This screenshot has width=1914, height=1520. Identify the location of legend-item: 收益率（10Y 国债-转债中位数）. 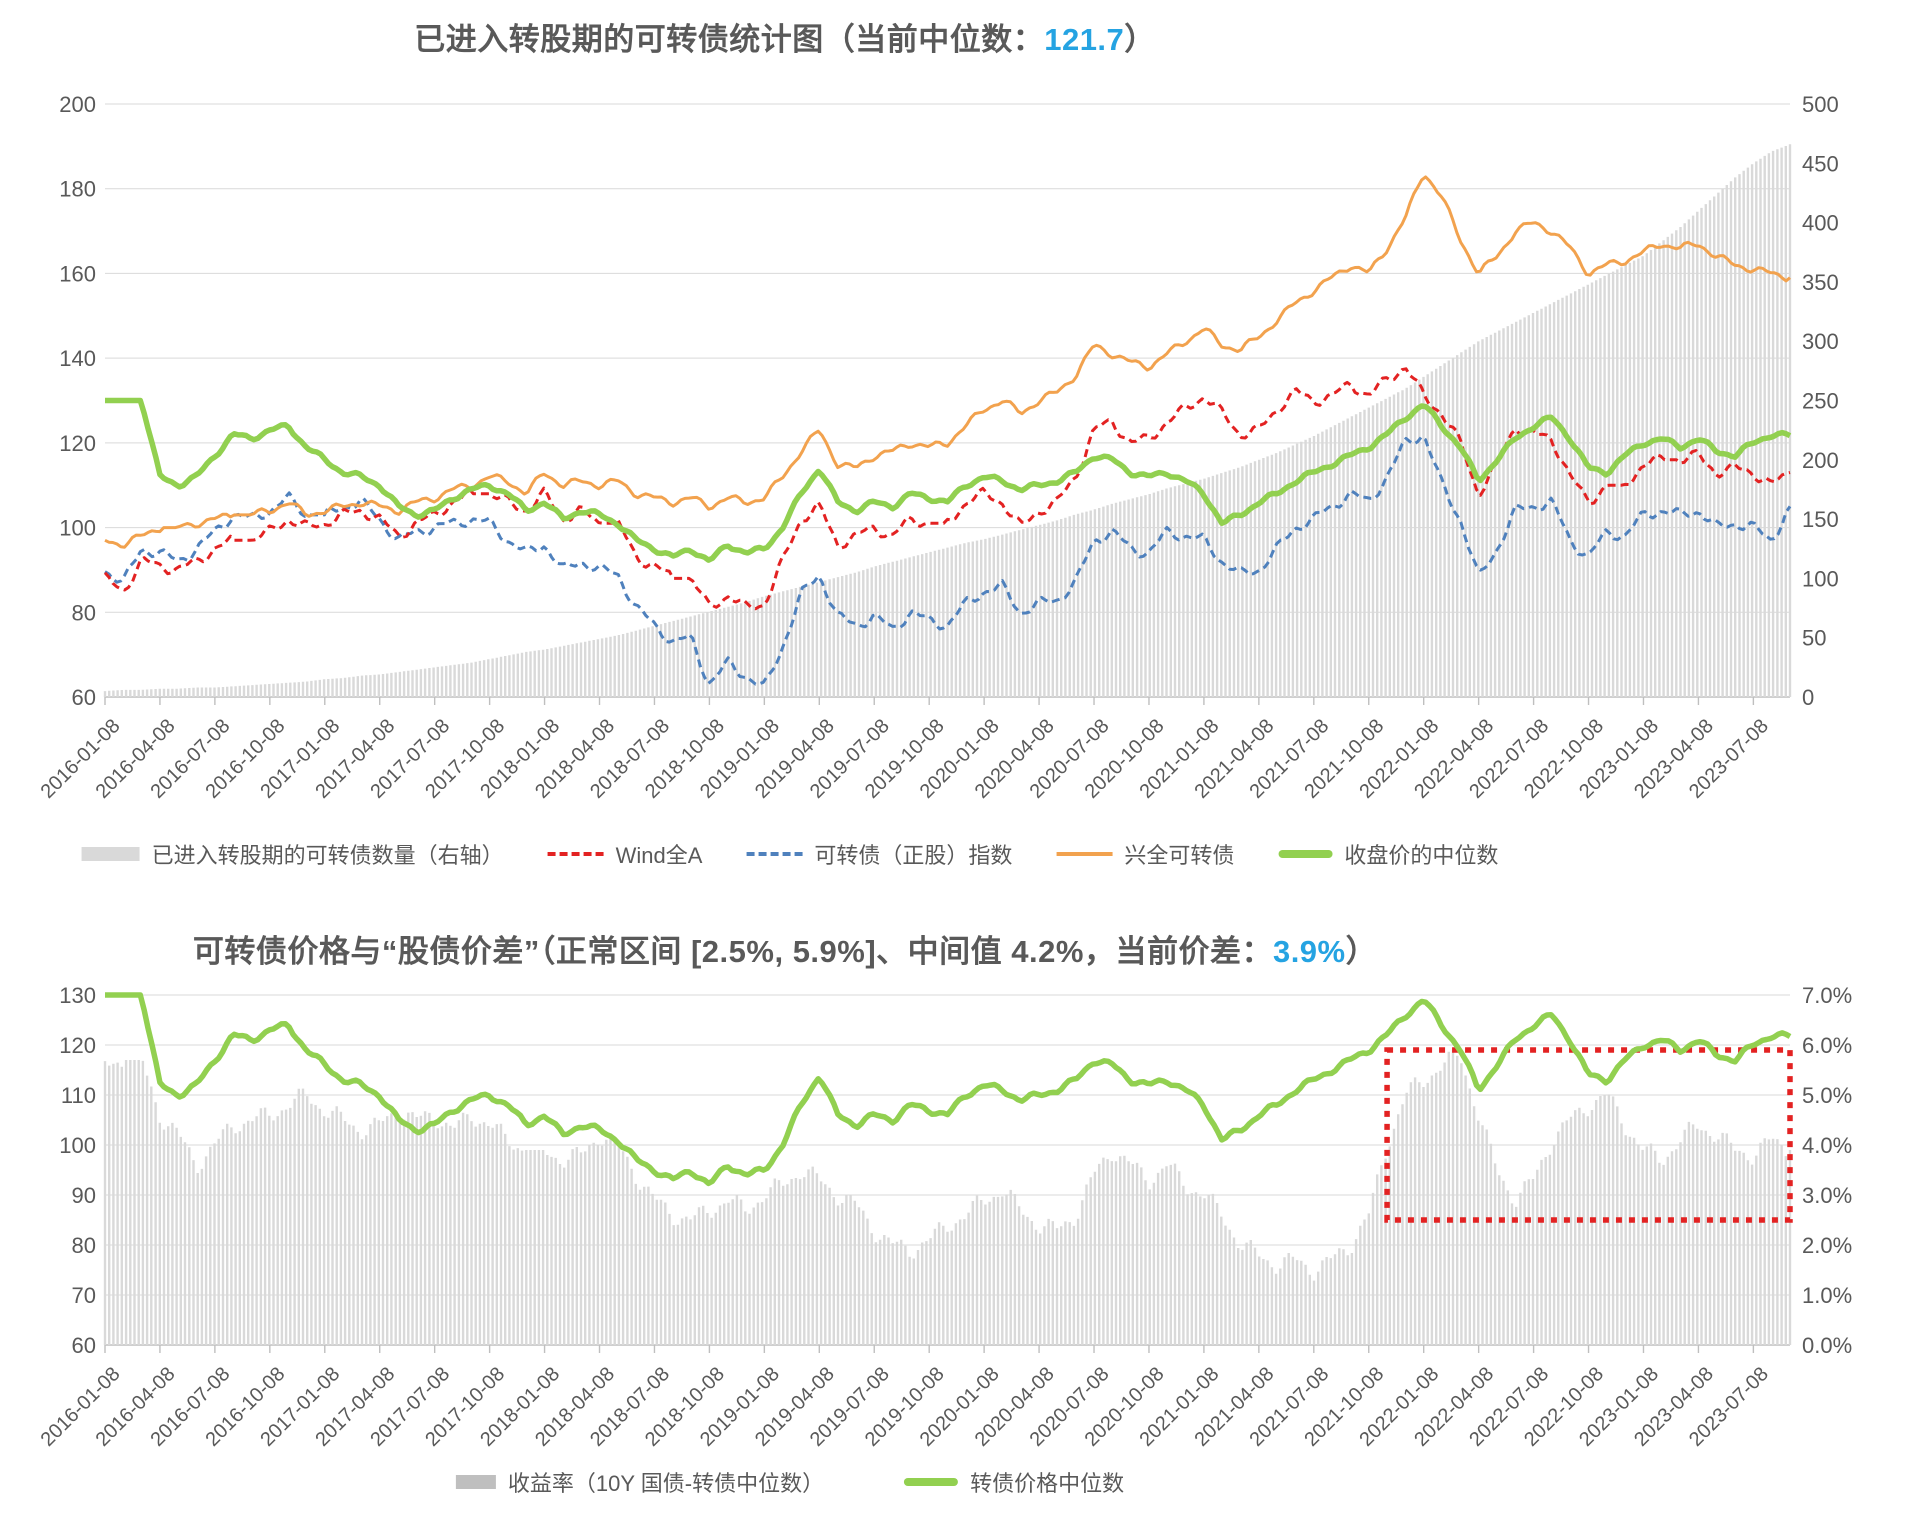
(640, 1482).